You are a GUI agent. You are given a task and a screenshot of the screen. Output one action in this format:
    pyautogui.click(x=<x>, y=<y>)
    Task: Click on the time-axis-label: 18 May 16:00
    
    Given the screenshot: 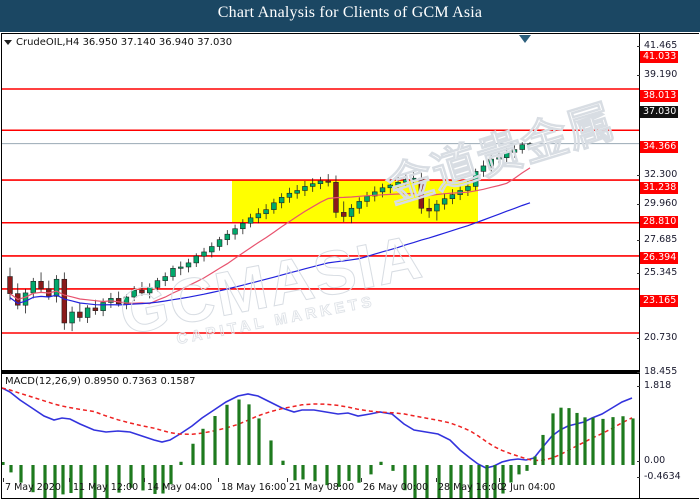 What is the action you would take?
    pyautogui.click(x=254, y=487)
    